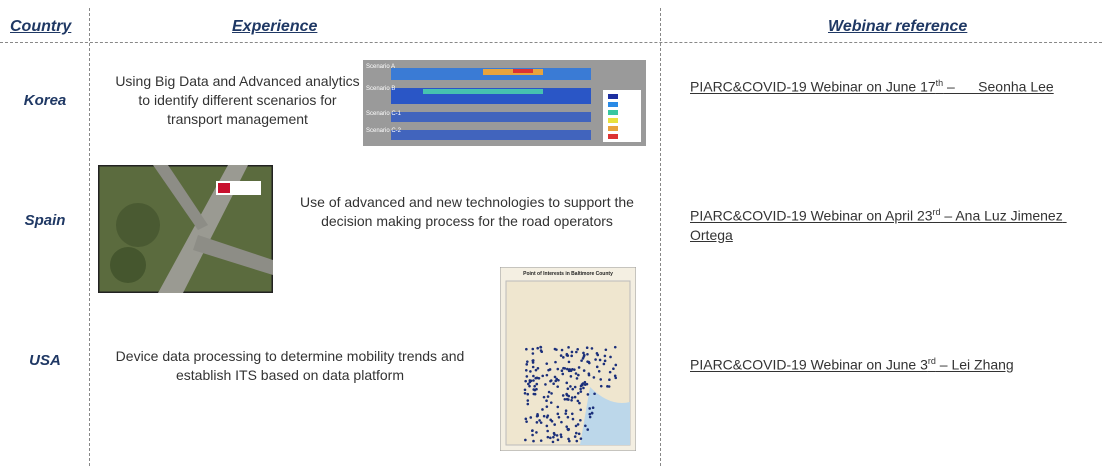 Image resolution: width=1102 pixels, height=466 pixels. What do you see at coordinates (380, 89) in the screenshot?
I see `image-label: Scenario B` at bounding box center [380, 89].